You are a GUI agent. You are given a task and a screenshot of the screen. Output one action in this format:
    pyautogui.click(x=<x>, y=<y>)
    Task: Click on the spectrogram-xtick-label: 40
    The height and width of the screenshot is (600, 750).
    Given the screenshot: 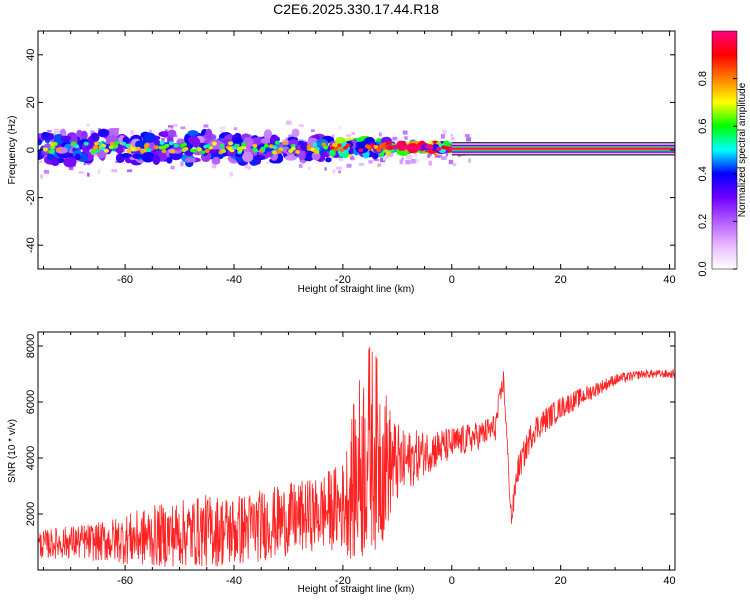 What is the action you would take?
    pyautogui.click(x=669, y=280)
    